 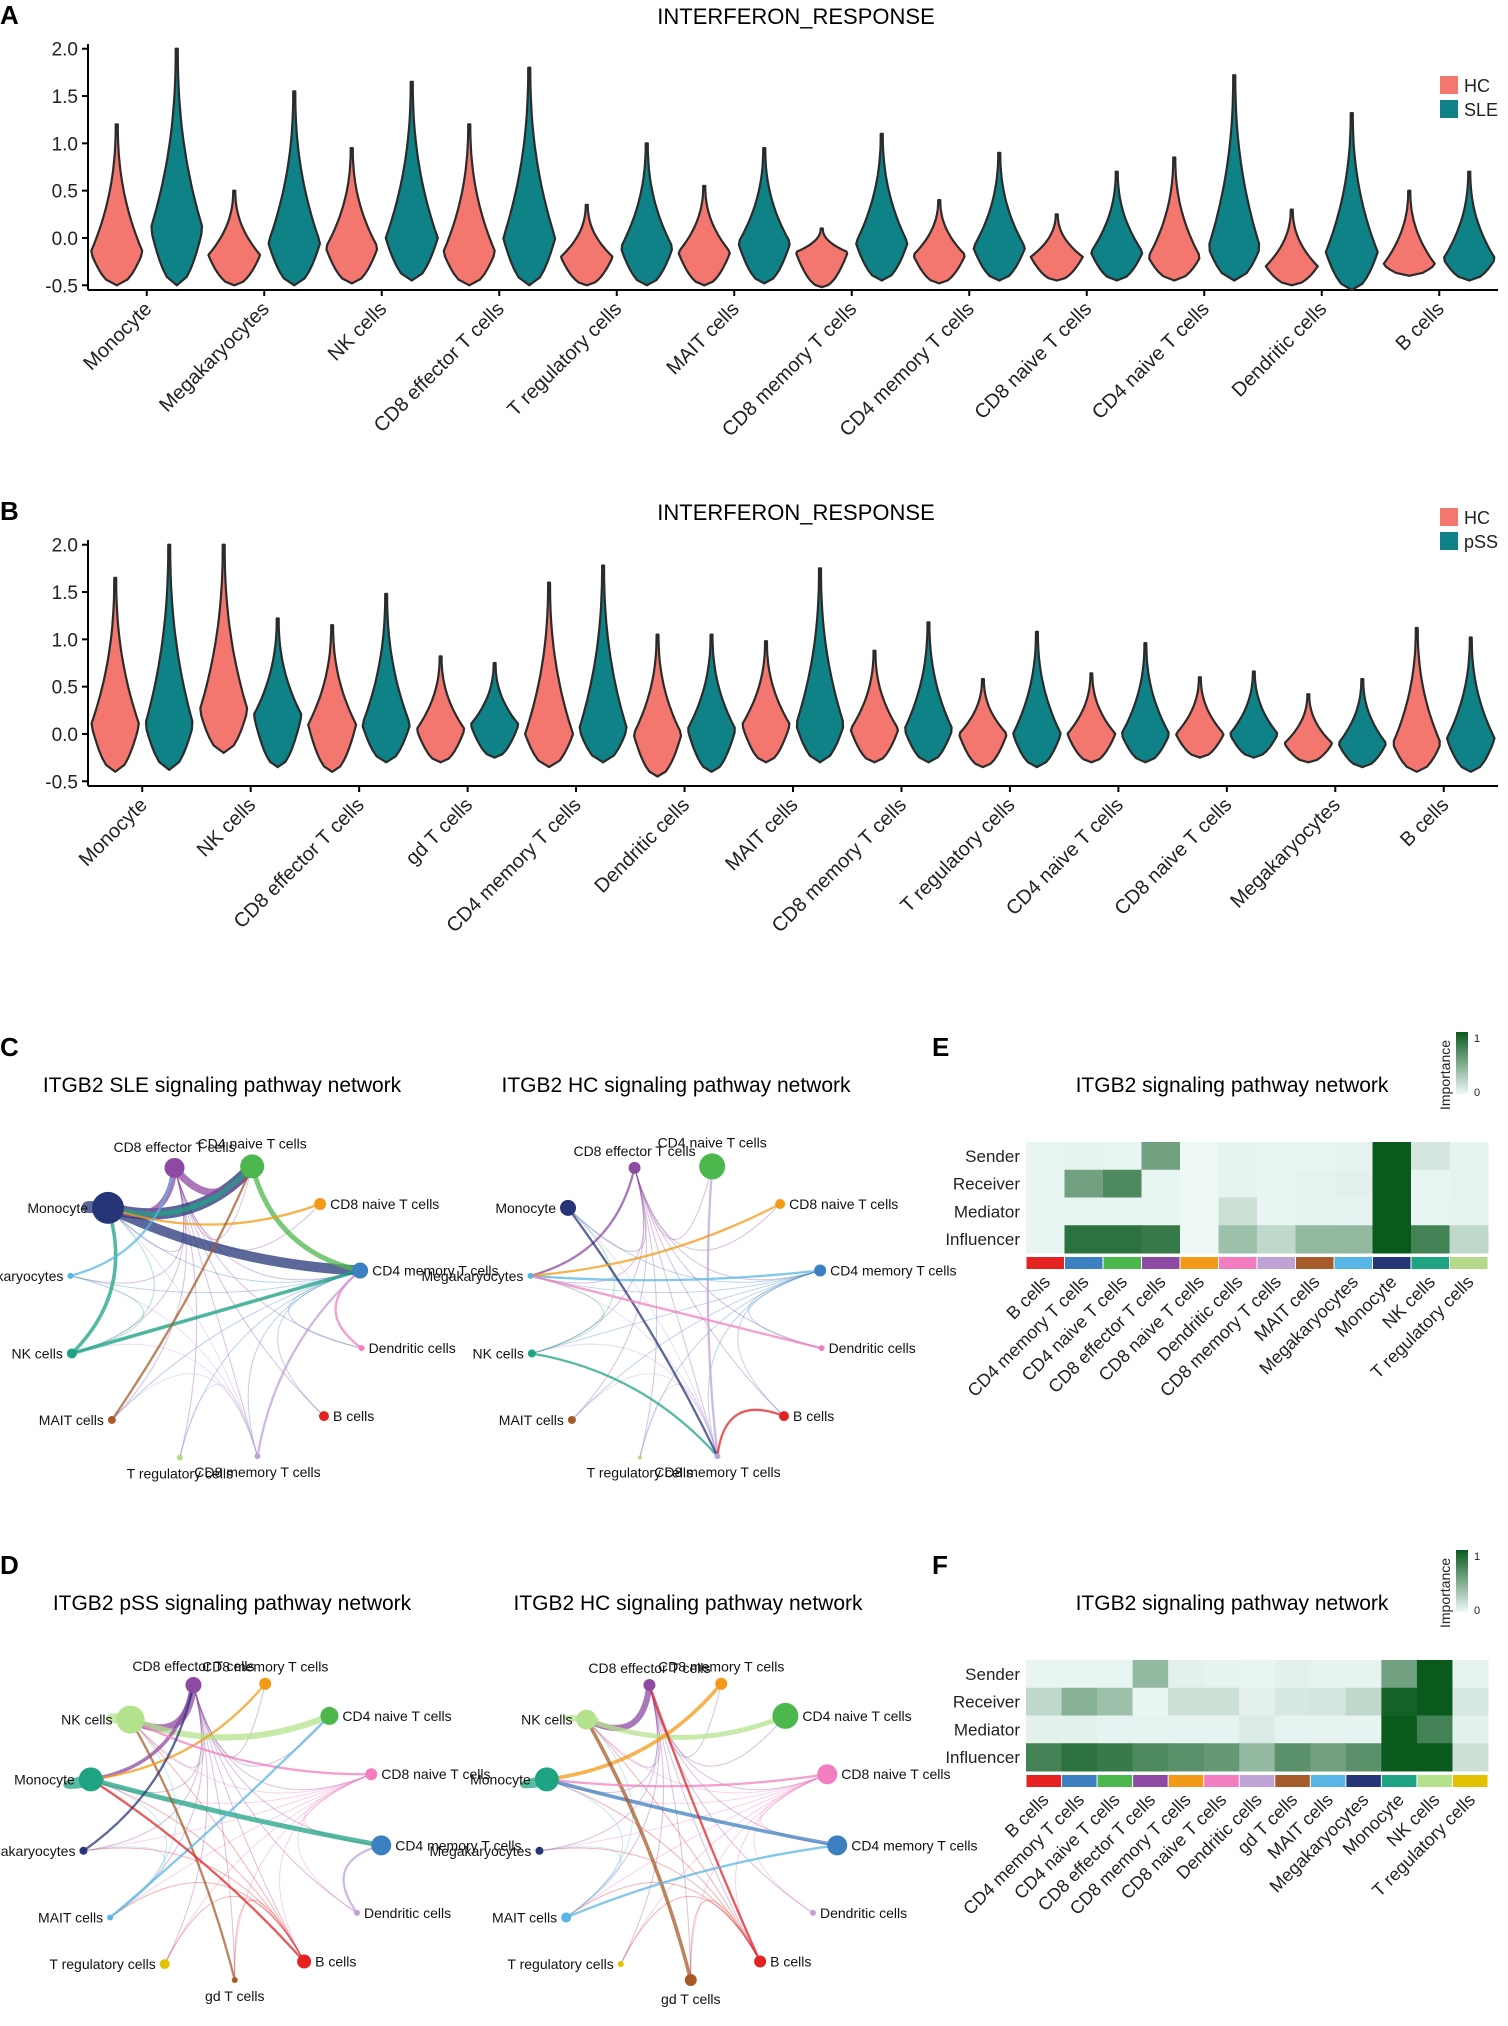 What do you see at coordinates (257, 1472) in the screenshot?
I see `node-label-cd8-memory-t-cells: CD8 memory T cells` at bounding box center [257, 1472].